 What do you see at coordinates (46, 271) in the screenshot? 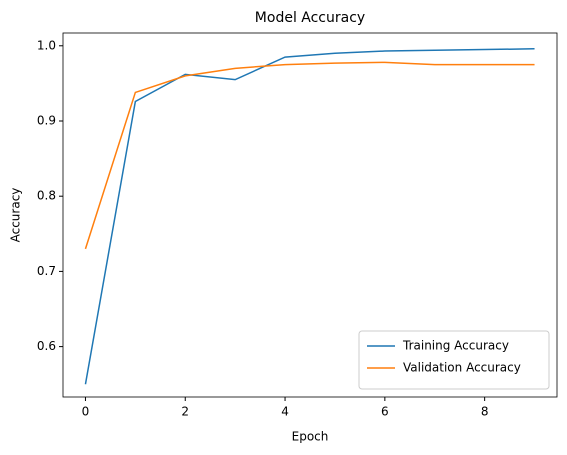
I see `y-tick-label: 0.7` at bounding box center [46, 271].